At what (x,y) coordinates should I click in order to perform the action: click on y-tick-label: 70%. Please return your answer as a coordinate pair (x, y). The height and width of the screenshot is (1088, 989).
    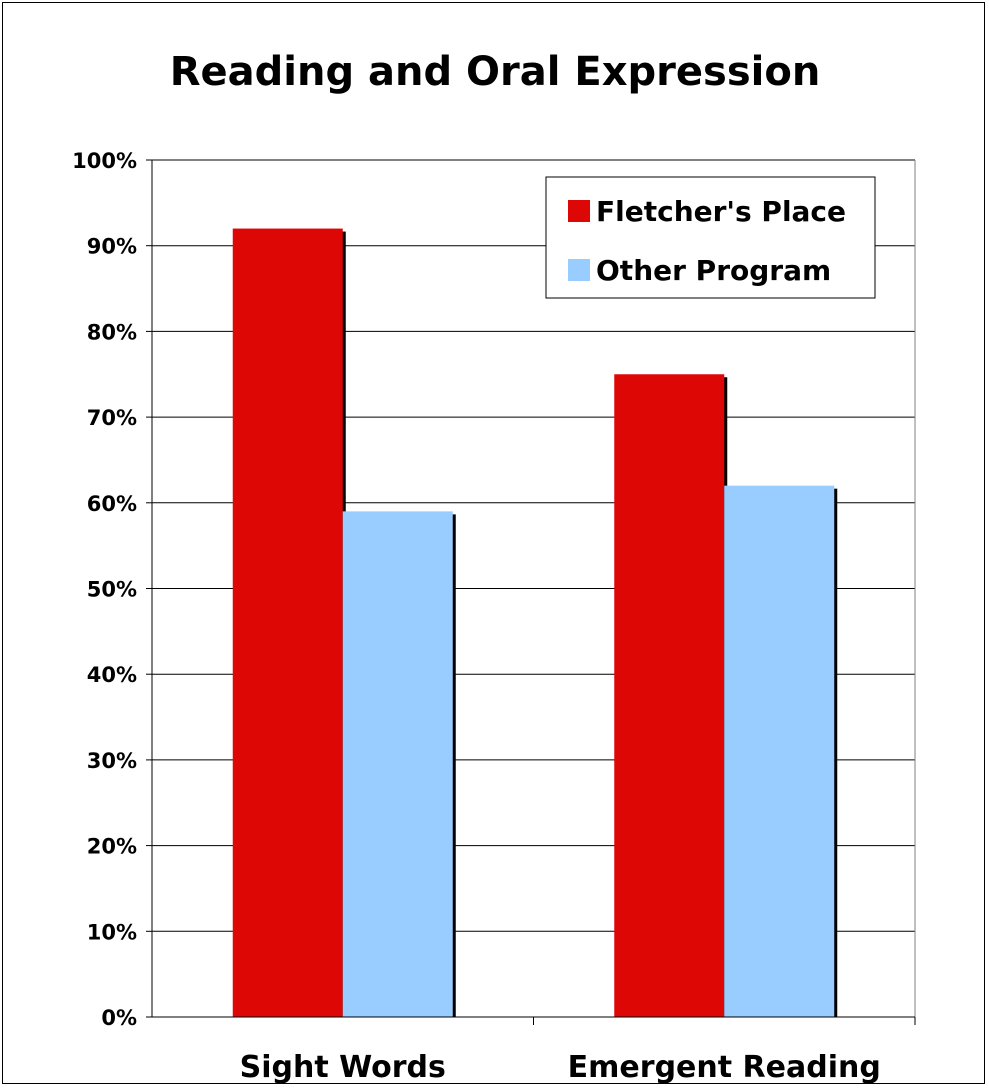
    Looking at the image, I should click on (112, 418).